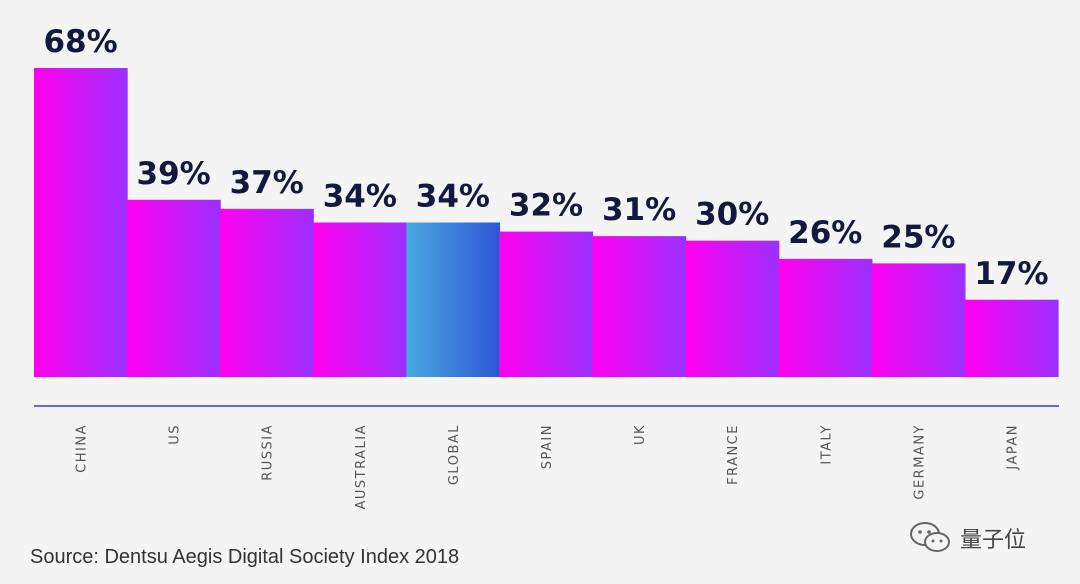  Describe the element at coordinates (825, 317) in the screenshot. I see `bar-italy` at that location.